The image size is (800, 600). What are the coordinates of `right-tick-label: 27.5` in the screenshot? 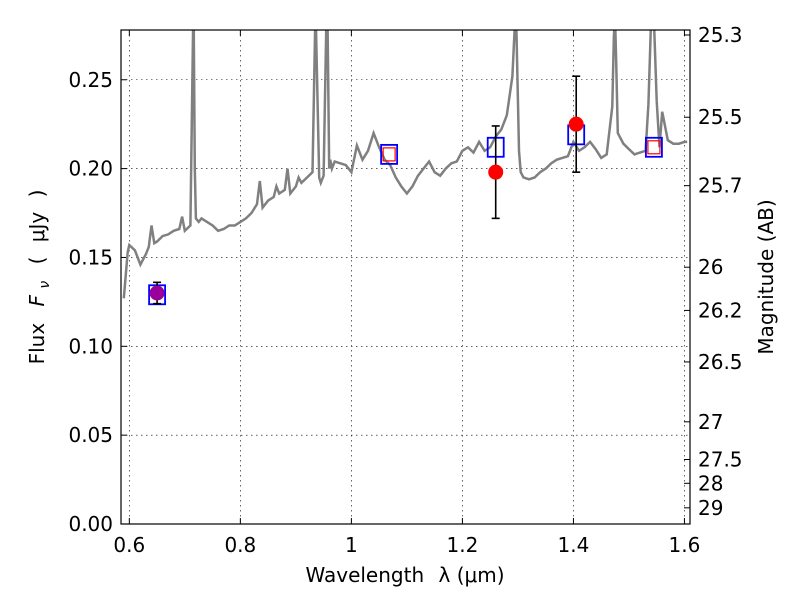 It's located at (720, 459).